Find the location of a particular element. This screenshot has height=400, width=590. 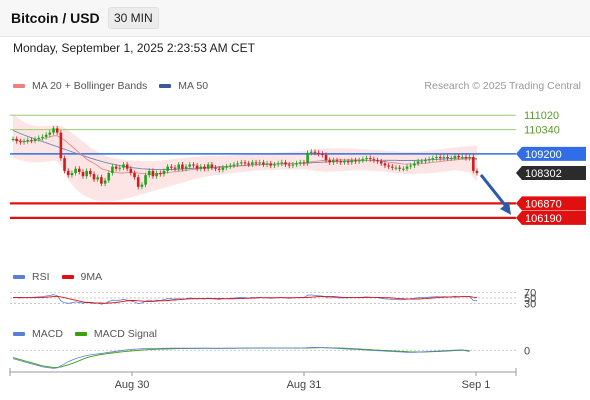

level-tag-label-106870: 106870 is located at coordinates (543, 204).